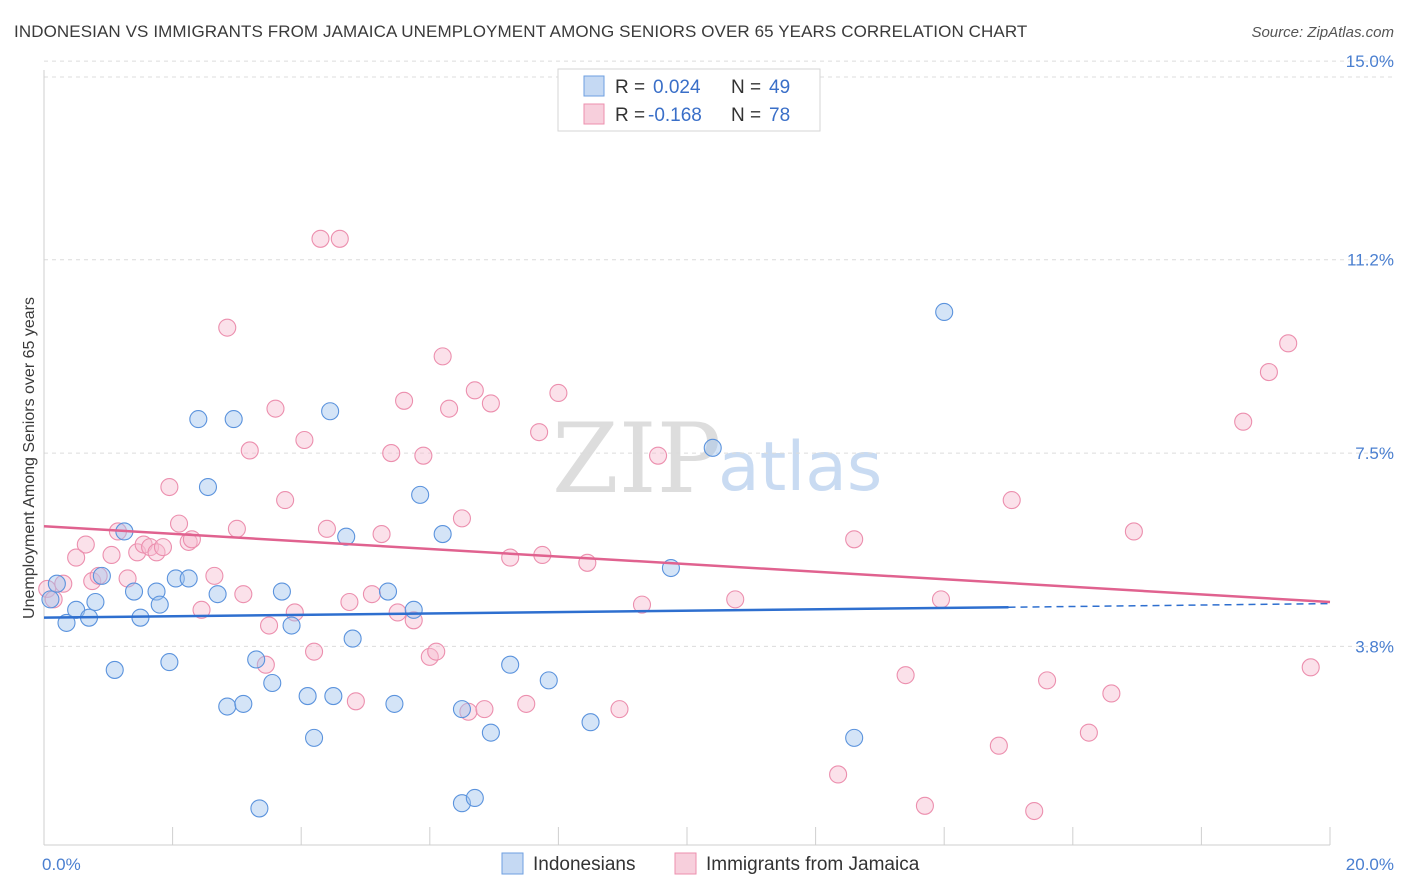  I want to click on trend-line-jamaica, so click(687, 564).